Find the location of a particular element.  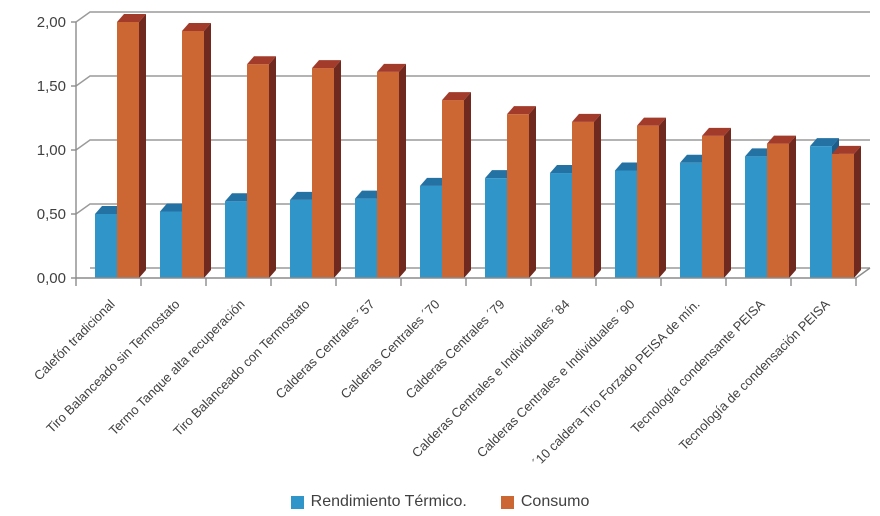

y-axis-label: 0,00 is located at coordinates (51, 278).